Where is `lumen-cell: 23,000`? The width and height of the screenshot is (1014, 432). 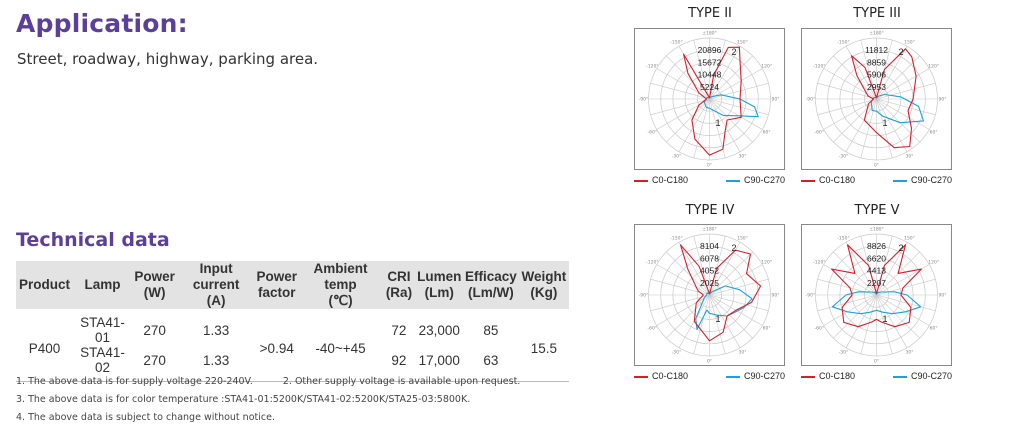
lumen-cell: 23,000 is located at coordinates (439, 330).